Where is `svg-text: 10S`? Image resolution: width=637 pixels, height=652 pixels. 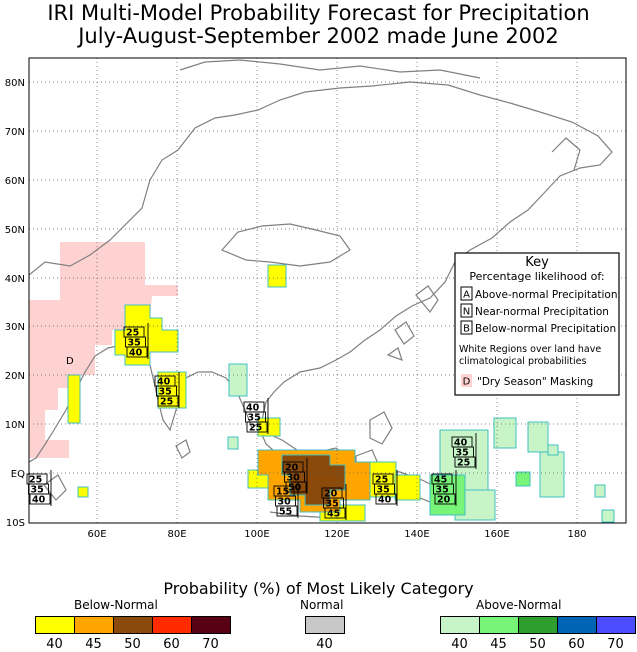
svg-text: 10S is located at coordinates (15, 523).